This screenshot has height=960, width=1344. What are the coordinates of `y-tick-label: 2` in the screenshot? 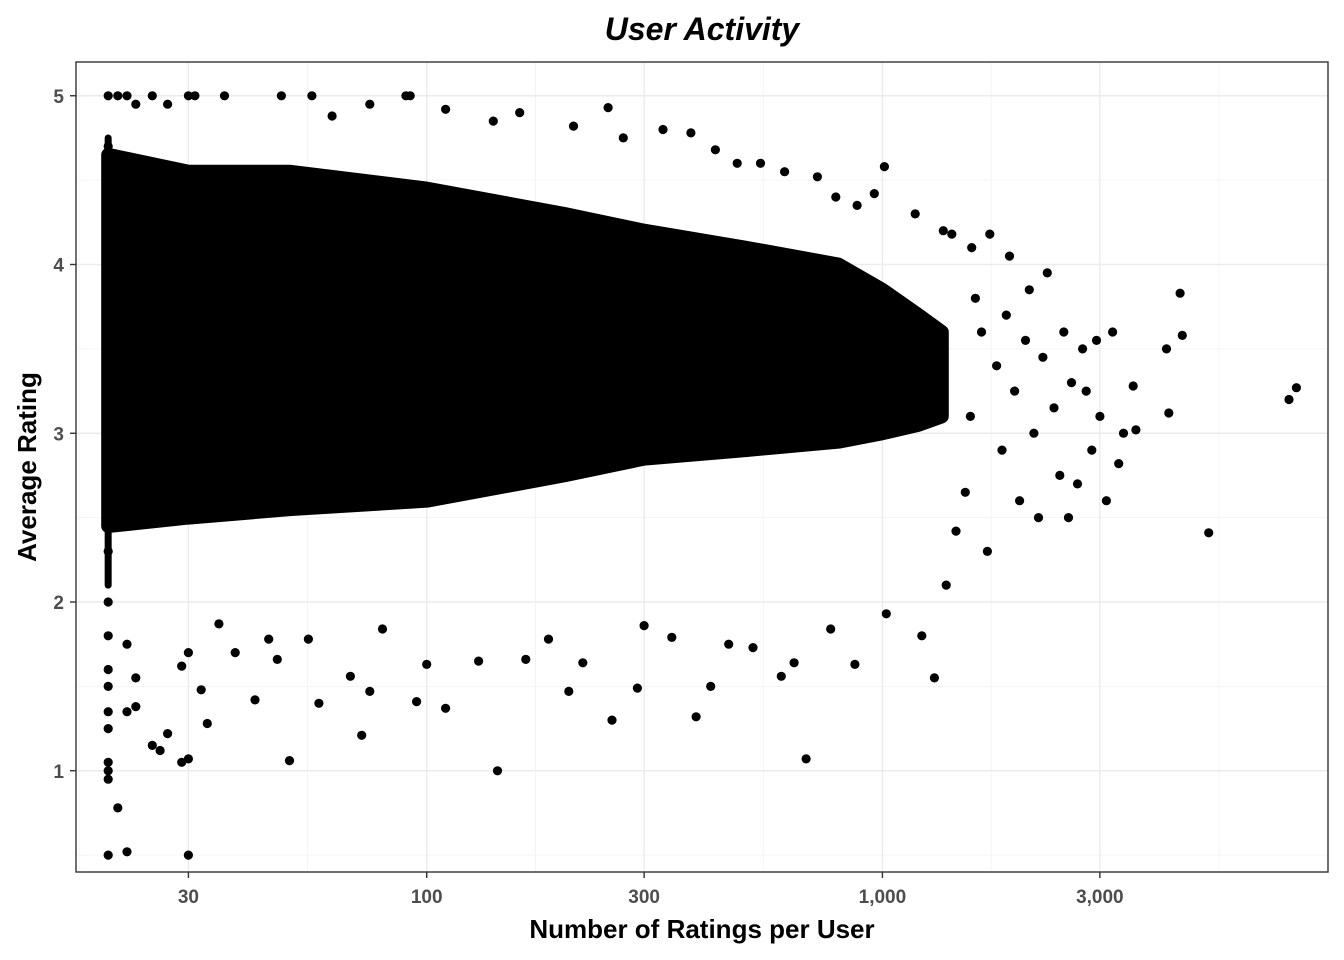 It's located at (58, 603).